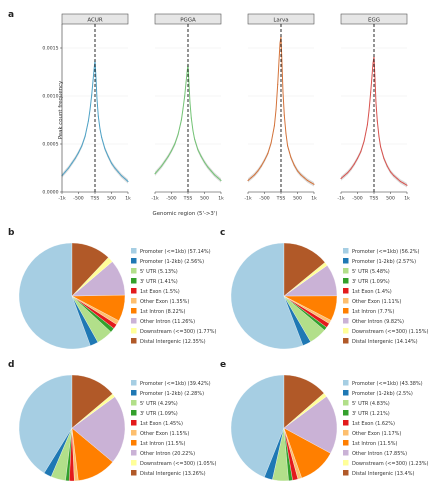 Image resolution: width=440 pixels, height=500 pixels. Describe the element at coordinates (375, 444) in the screenshot. I see `legend-label: 1st Intron (11.5%)` at that location.